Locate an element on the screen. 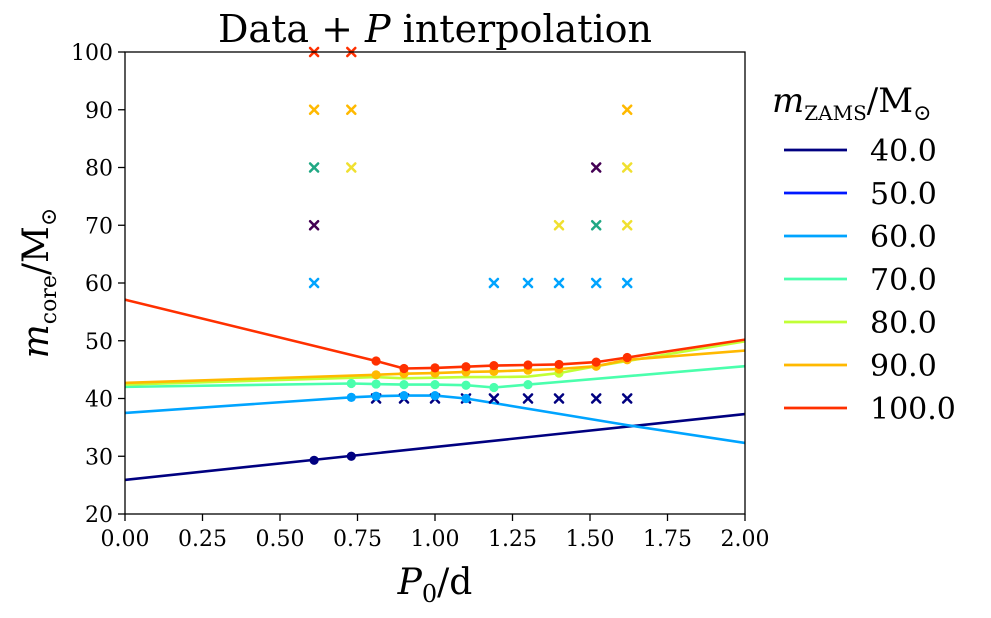  title-part-3: interpolation is located at coordinates (521, 29).